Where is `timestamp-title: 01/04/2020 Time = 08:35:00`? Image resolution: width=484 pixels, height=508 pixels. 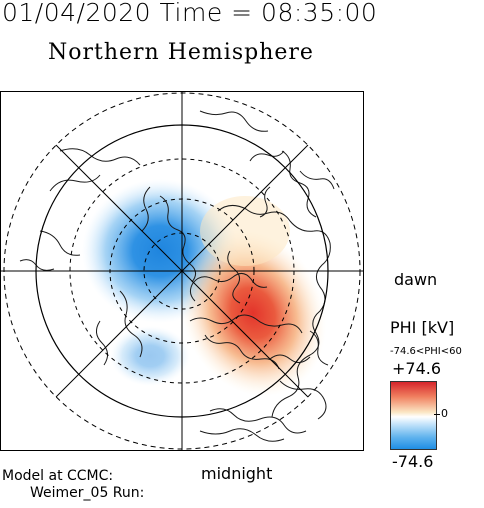 timestamp-title: 01/04/2020 Time = 08:35:00 is located at coordinates (190, 13).